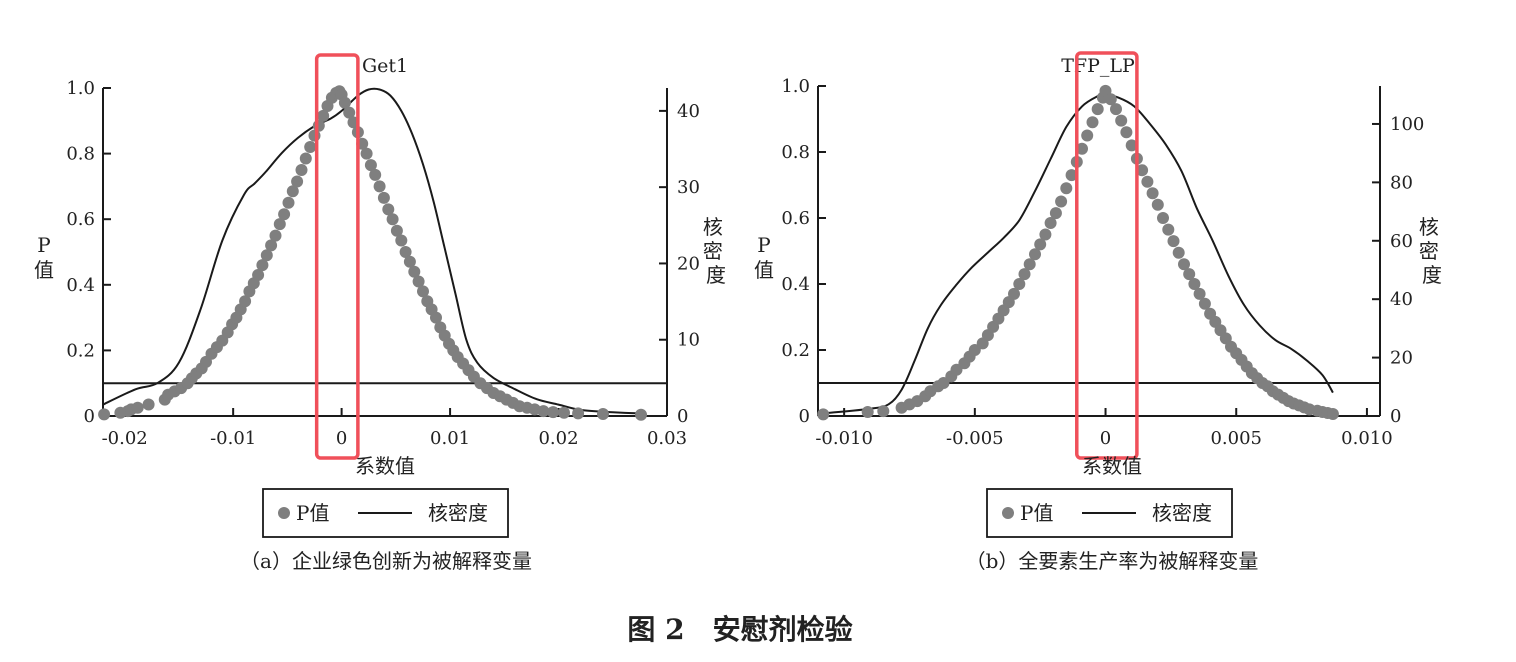  Describe the element at coordinates (739, 629) in the screenshot. I see `figure-title: 图 2 安慰剂检验` at that location.